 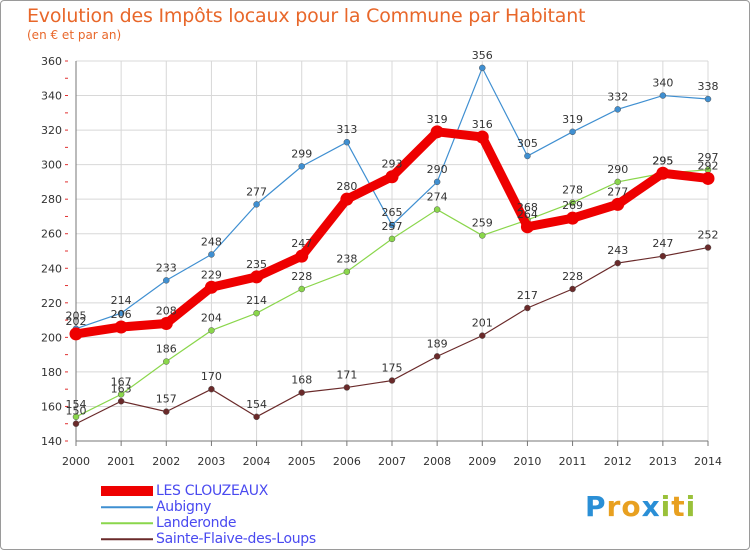 What do you see at coordinates (392, 164) in the screenshot?
I see `data-label-les-clouzeaux: 293` at bounding box center [392, 164].